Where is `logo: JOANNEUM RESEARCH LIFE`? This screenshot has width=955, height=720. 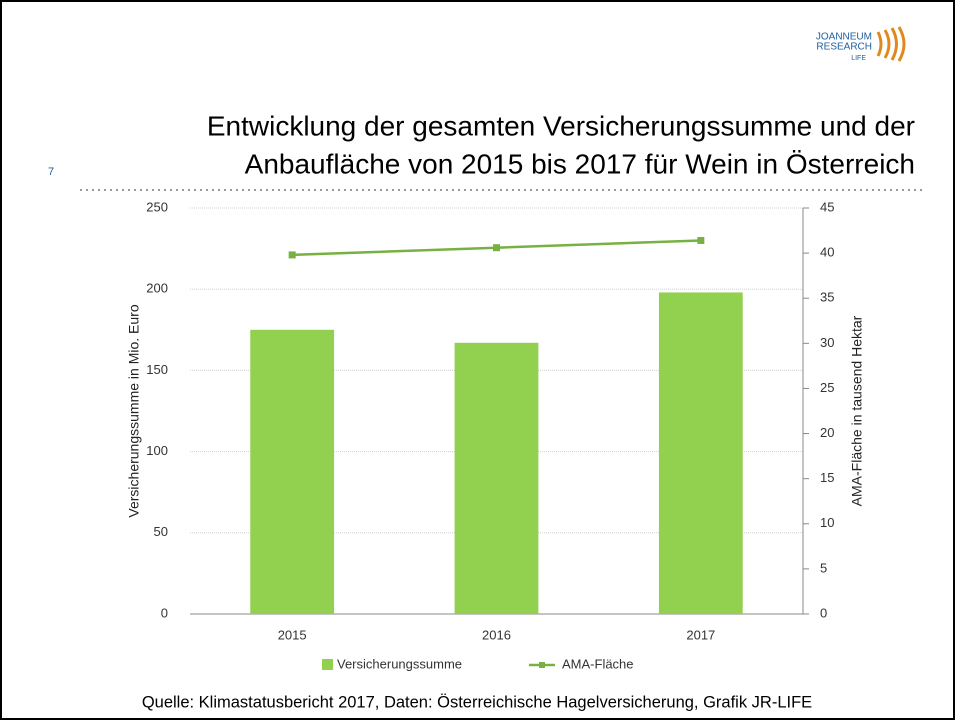 logo: JOANNEUM RESEARCH LIFE is located at coordinates (861, 44).